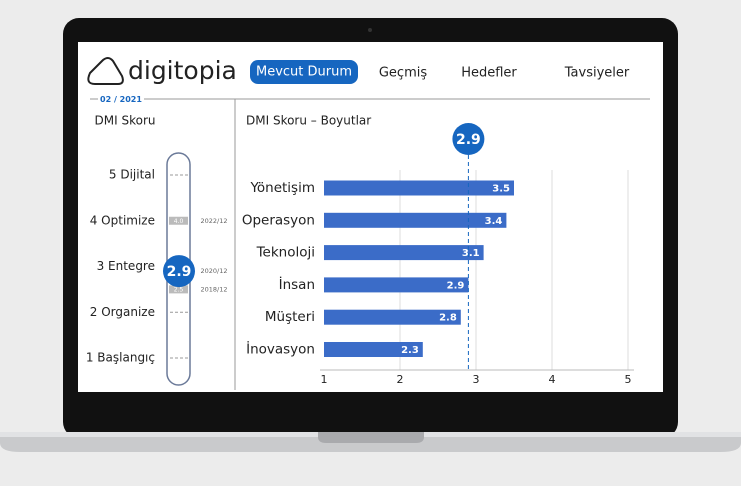 The width and height of the screenshot is (741, 486). Describe the element at coordinates (403, 73) in the screenshot. I see `nav-item: Geçmiş` at that location.